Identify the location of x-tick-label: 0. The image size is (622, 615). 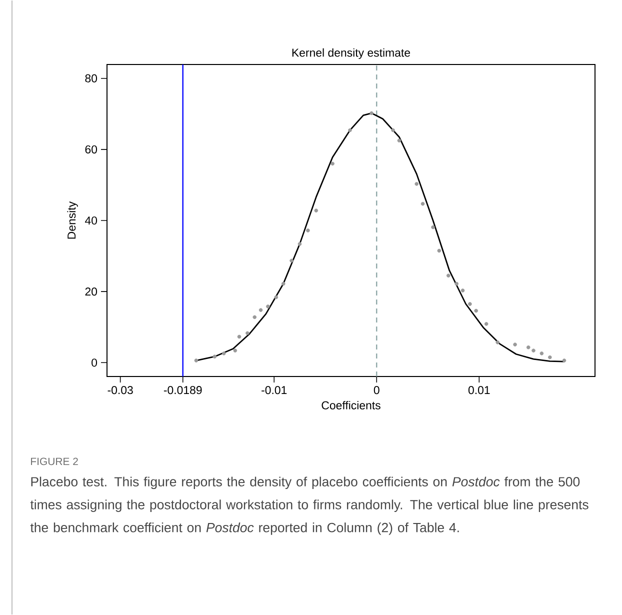
(377, 390).